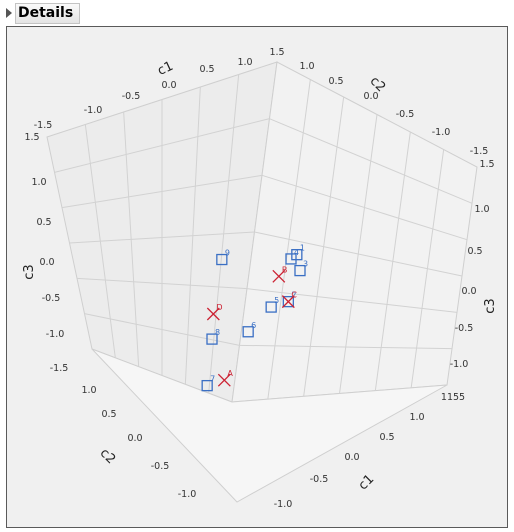  Describe the element at coordinates (224, 380) in the screenshot. I see `marker-x-A-b` at that location.